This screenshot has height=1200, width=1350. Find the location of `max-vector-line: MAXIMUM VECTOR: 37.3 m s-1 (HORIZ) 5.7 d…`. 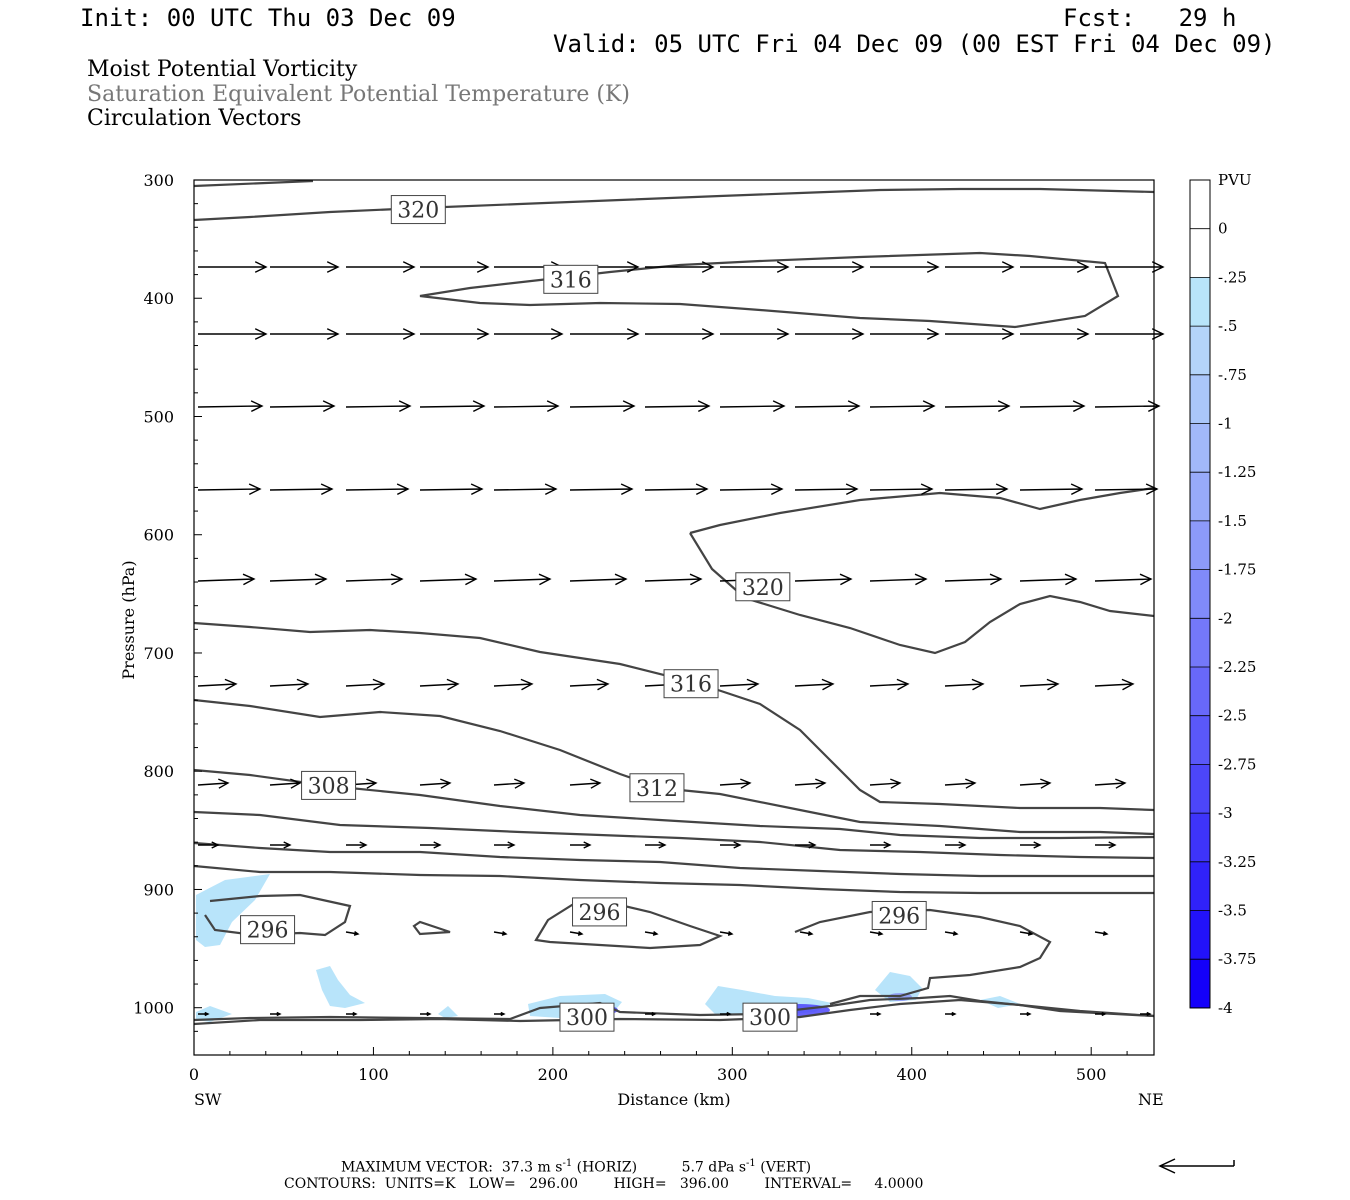

max-vector-line: MAXIMUM VECTOR: 37.3 m s-1 (HORIZ) 5.7 d… is located at coordinates (576, 1167).